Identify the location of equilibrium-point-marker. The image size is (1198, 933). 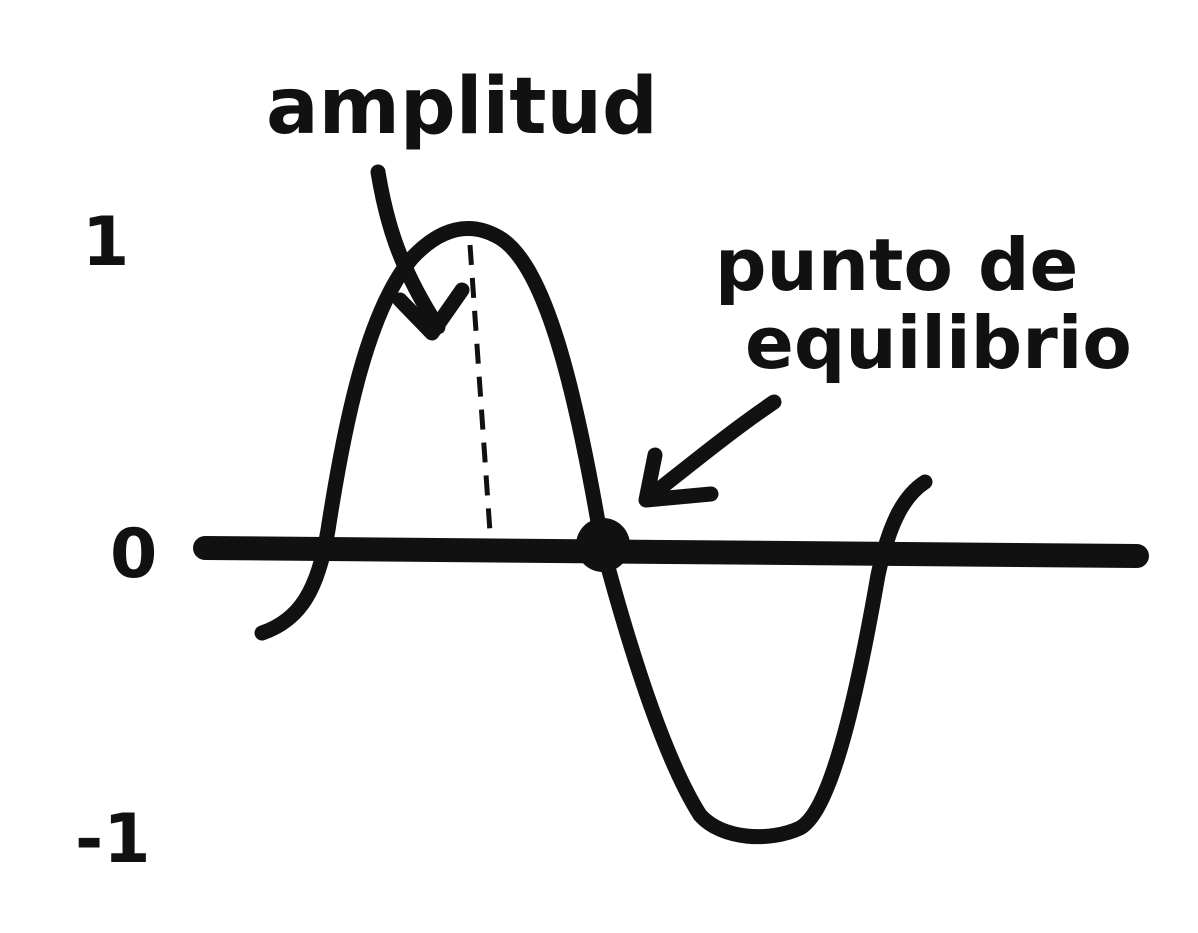
(603, 545).